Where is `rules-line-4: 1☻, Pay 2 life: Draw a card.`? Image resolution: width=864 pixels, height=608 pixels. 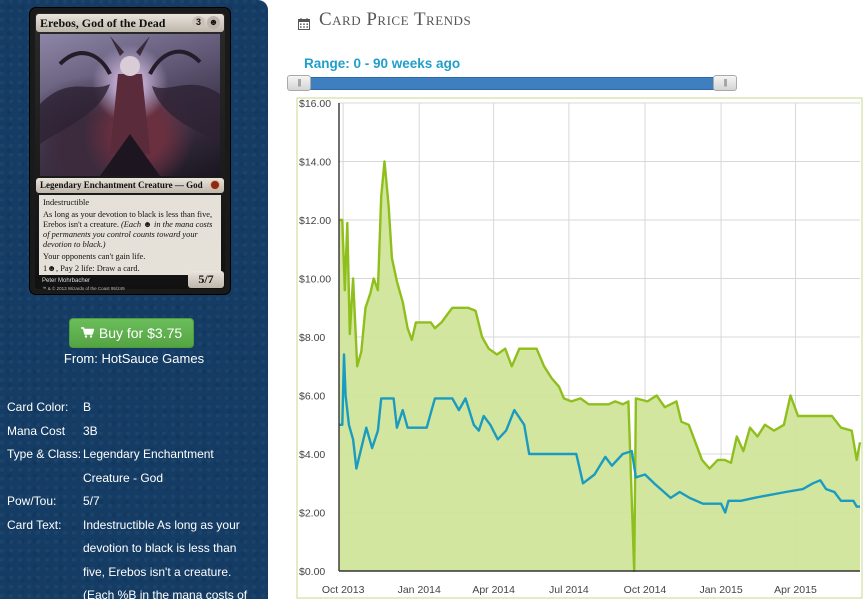
rules-line-4: 1☻, Pay 2 life: Draw a card. is located at coordinates (91, 268).